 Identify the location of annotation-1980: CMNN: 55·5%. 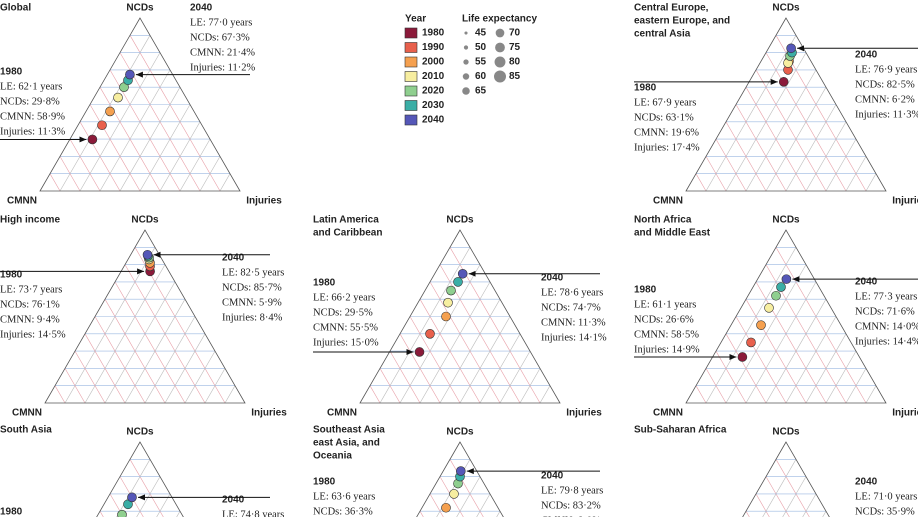
(345, 327).